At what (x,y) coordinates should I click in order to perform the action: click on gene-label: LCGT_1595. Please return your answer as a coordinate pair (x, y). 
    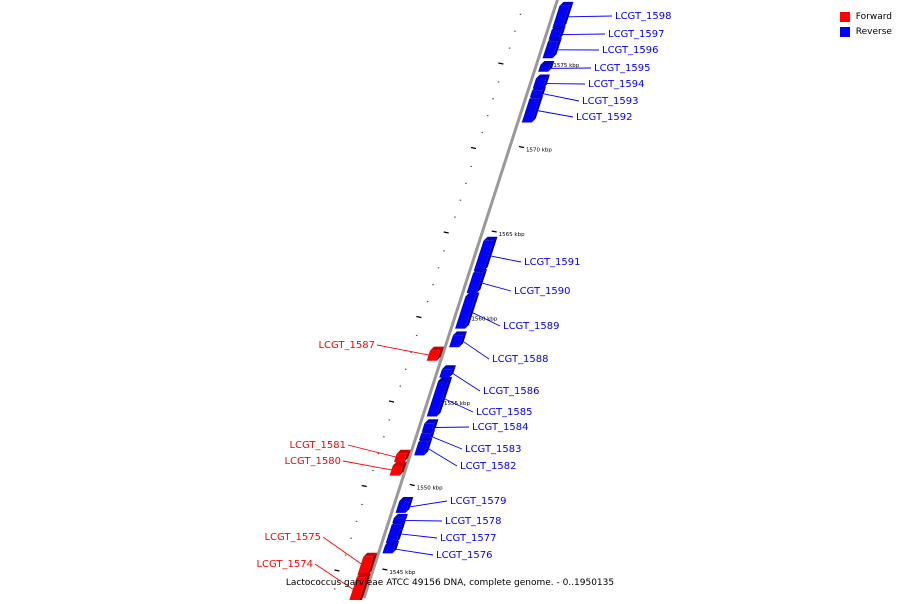
    Looking at the image, I should click on (622, 68).